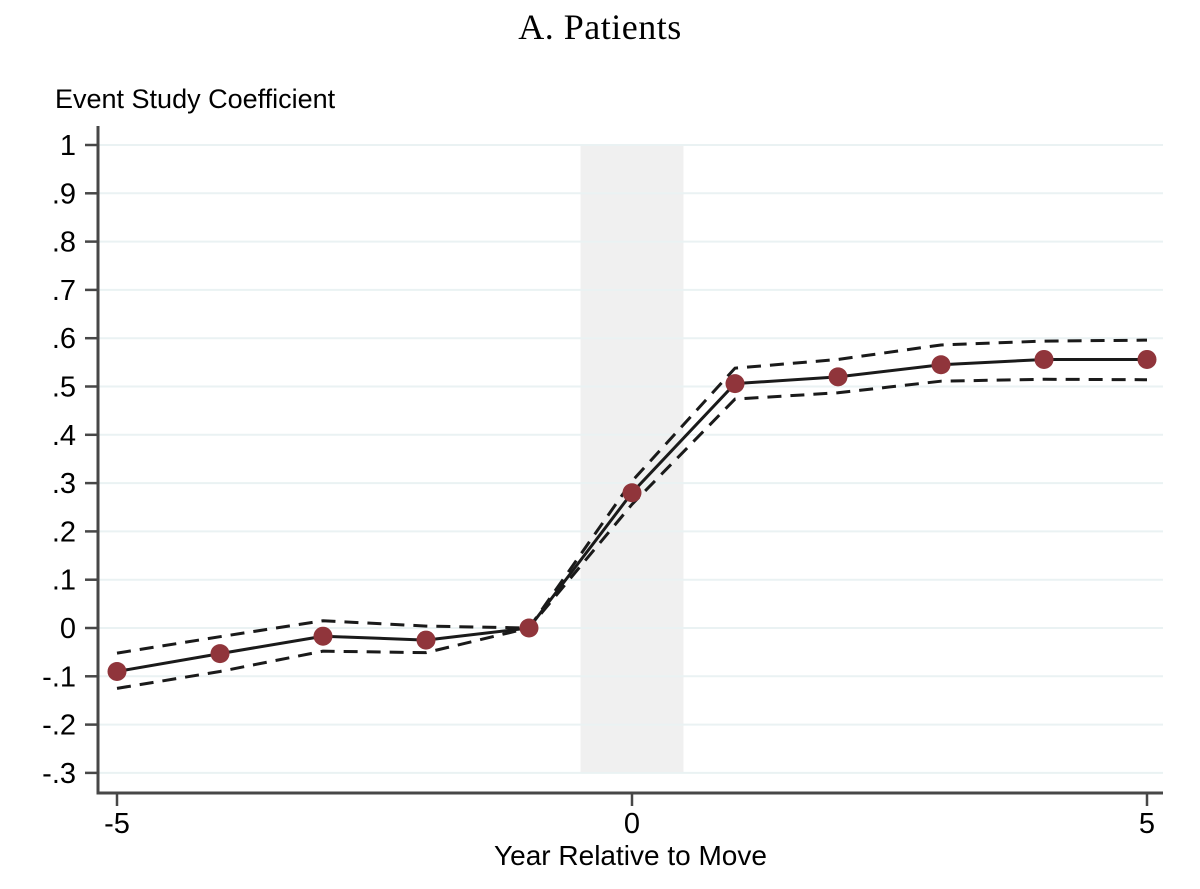 This screenshot has height=889, width=1200. Describe the element at coordinates (64, 484) in the screenshot. I see `y-tick-label: .3` at that location.